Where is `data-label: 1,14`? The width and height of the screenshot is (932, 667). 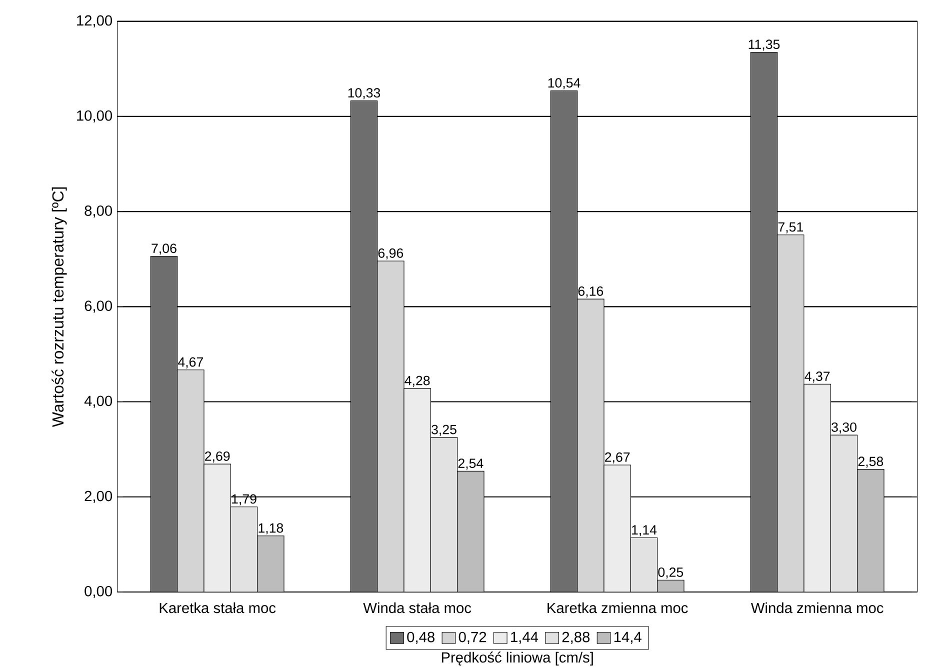
data-label: 1,14 is located at coordinates (644, 530).